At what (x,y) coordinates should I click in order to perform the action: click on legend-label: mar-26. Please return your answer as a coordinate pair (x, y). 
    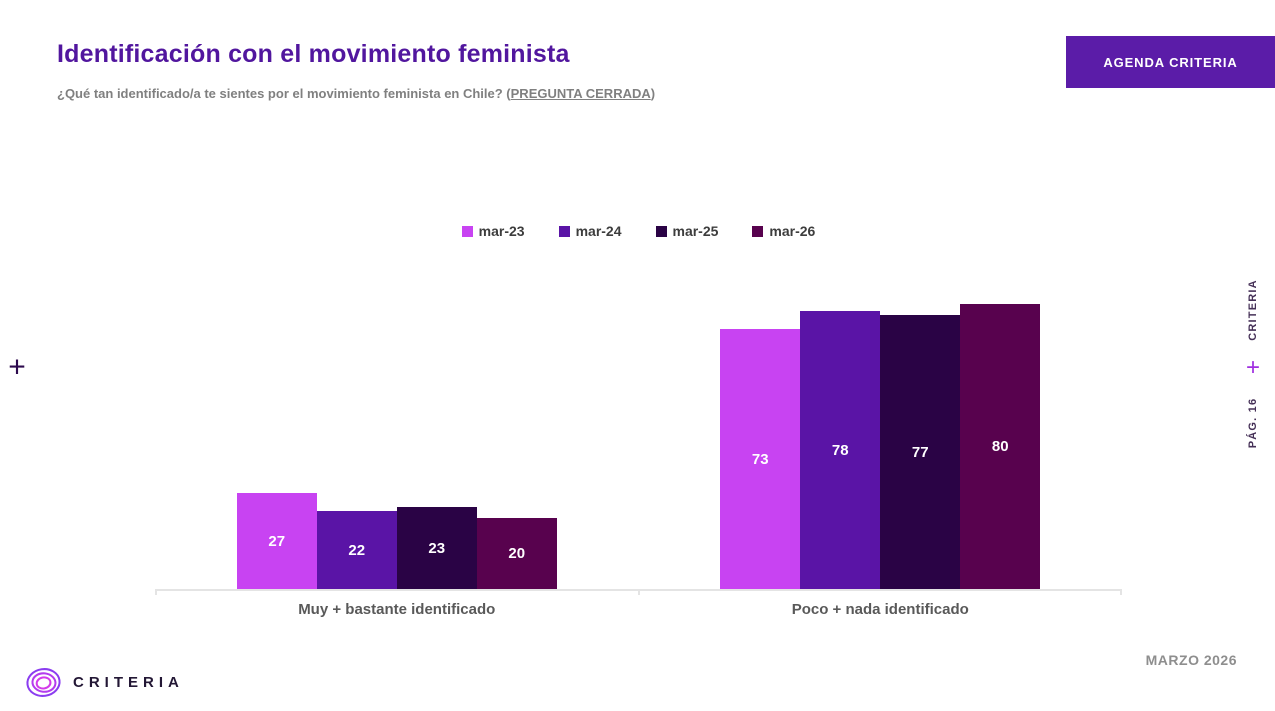
    Looking at the image, I should click on (792, 231).